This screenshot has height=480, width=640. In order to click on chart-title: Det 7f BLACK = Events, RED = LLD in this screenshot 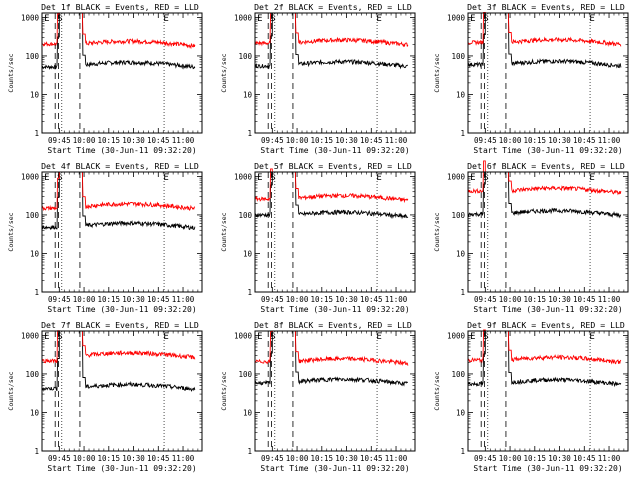, I will do `click(120, 325)`.